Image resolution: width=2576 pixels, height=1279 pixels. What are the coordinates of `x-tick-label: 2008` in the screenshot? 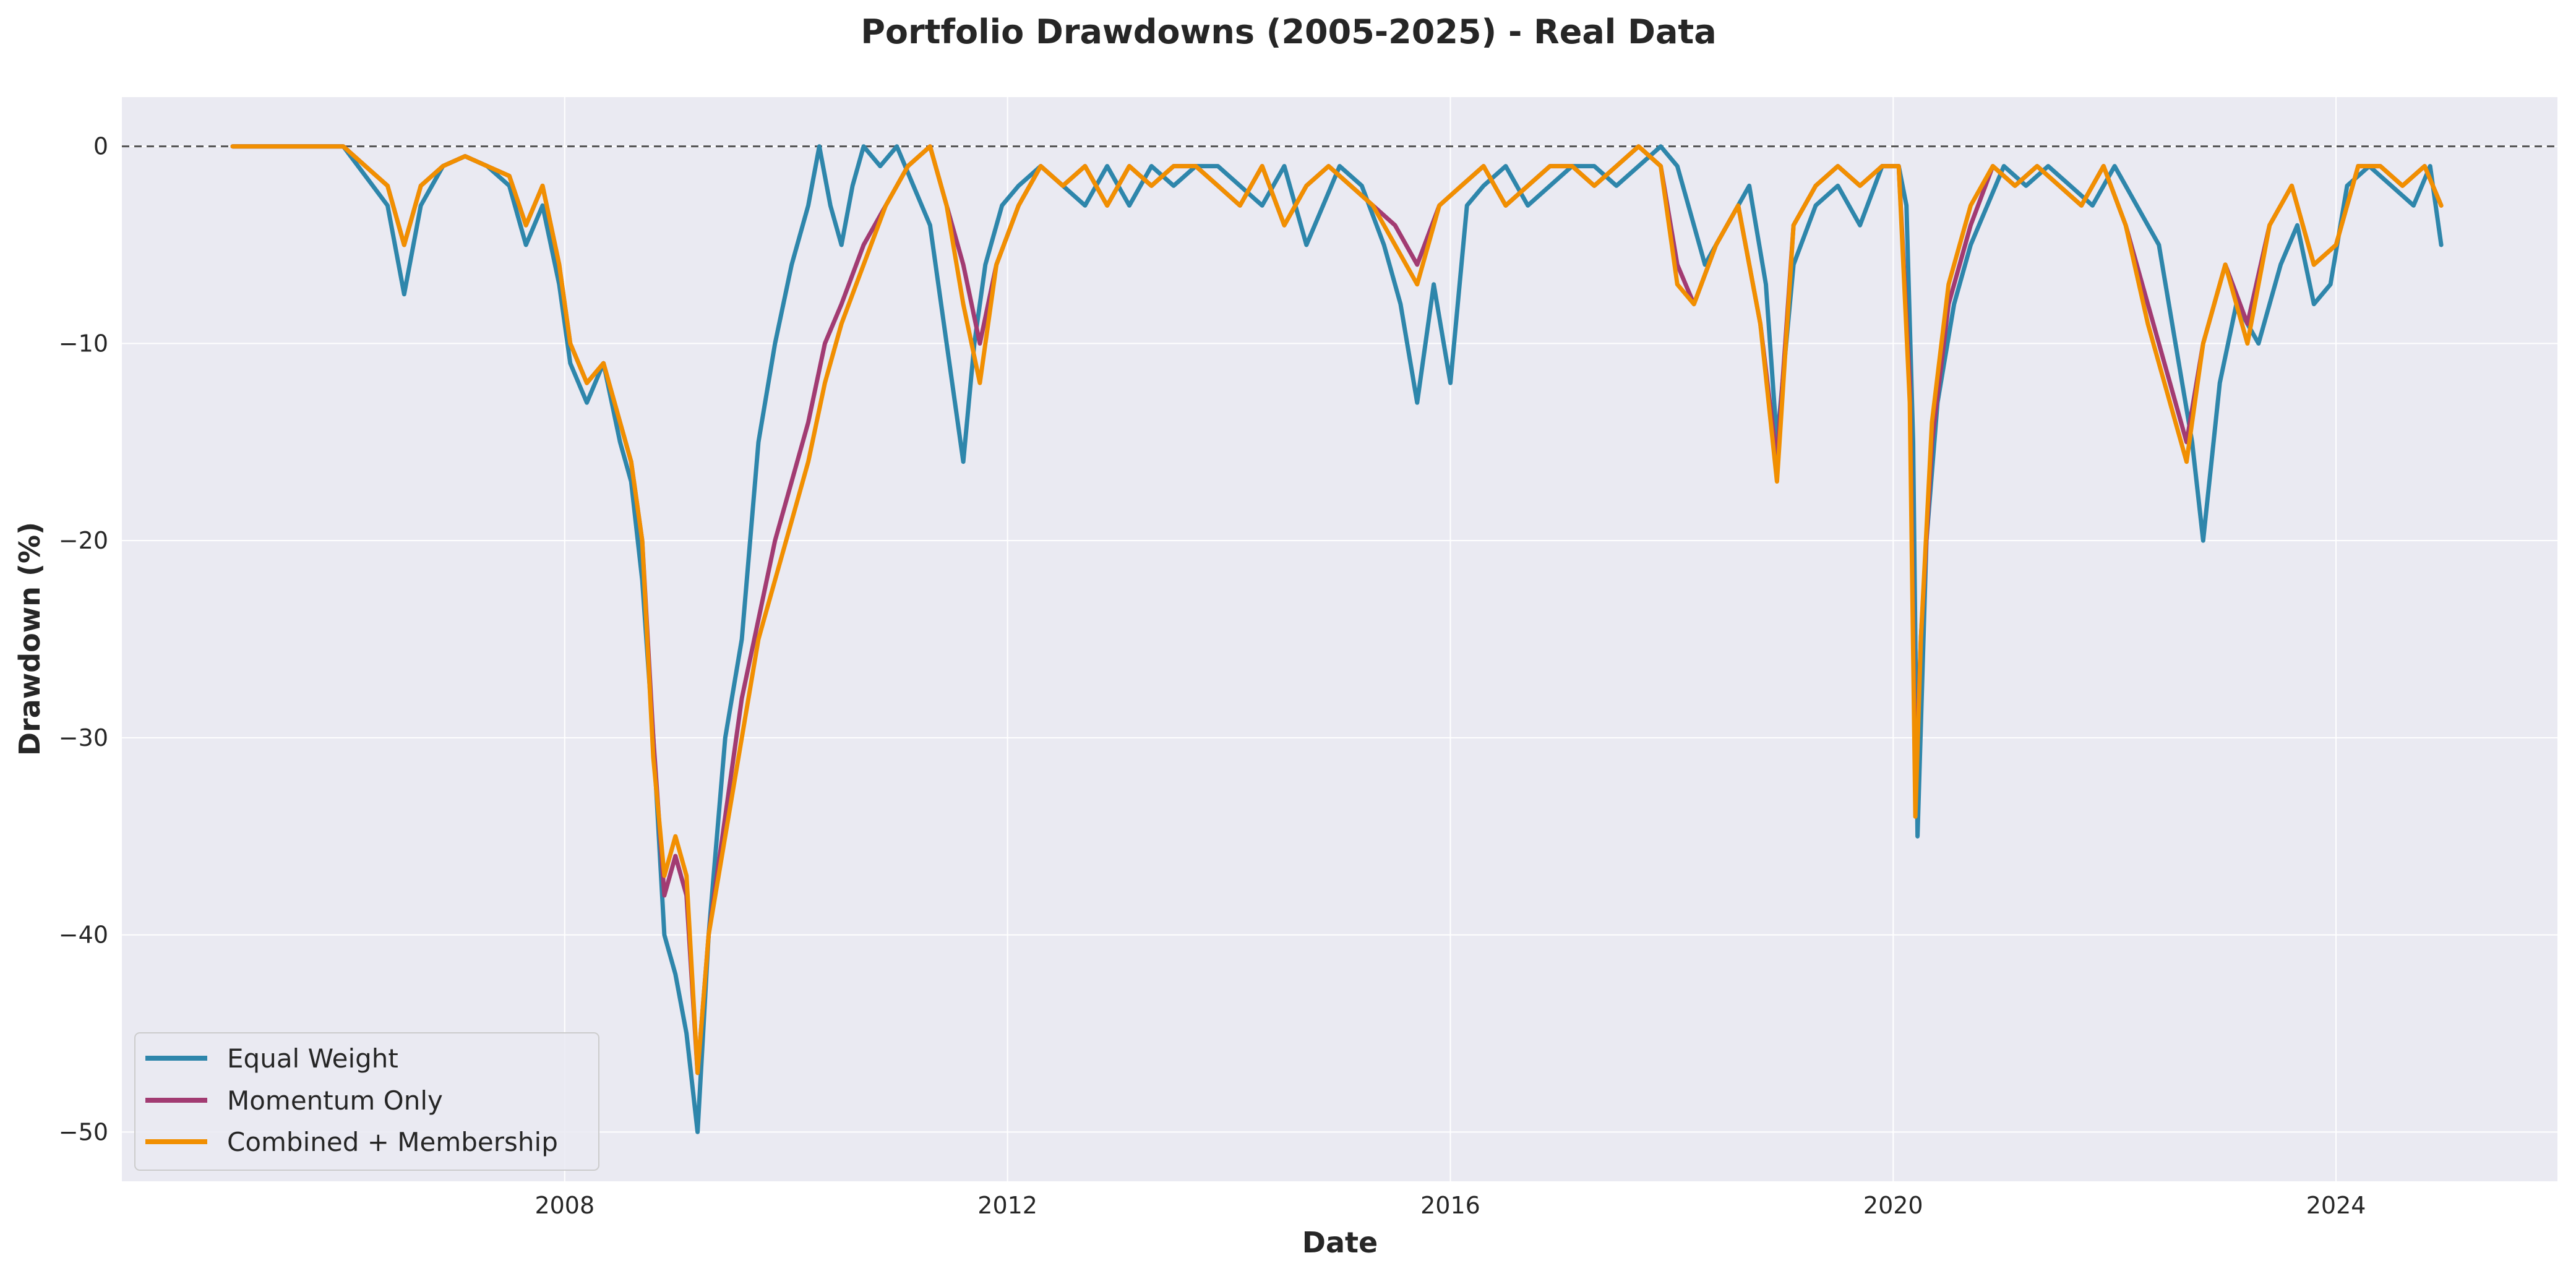 It's located at (565, 1205).